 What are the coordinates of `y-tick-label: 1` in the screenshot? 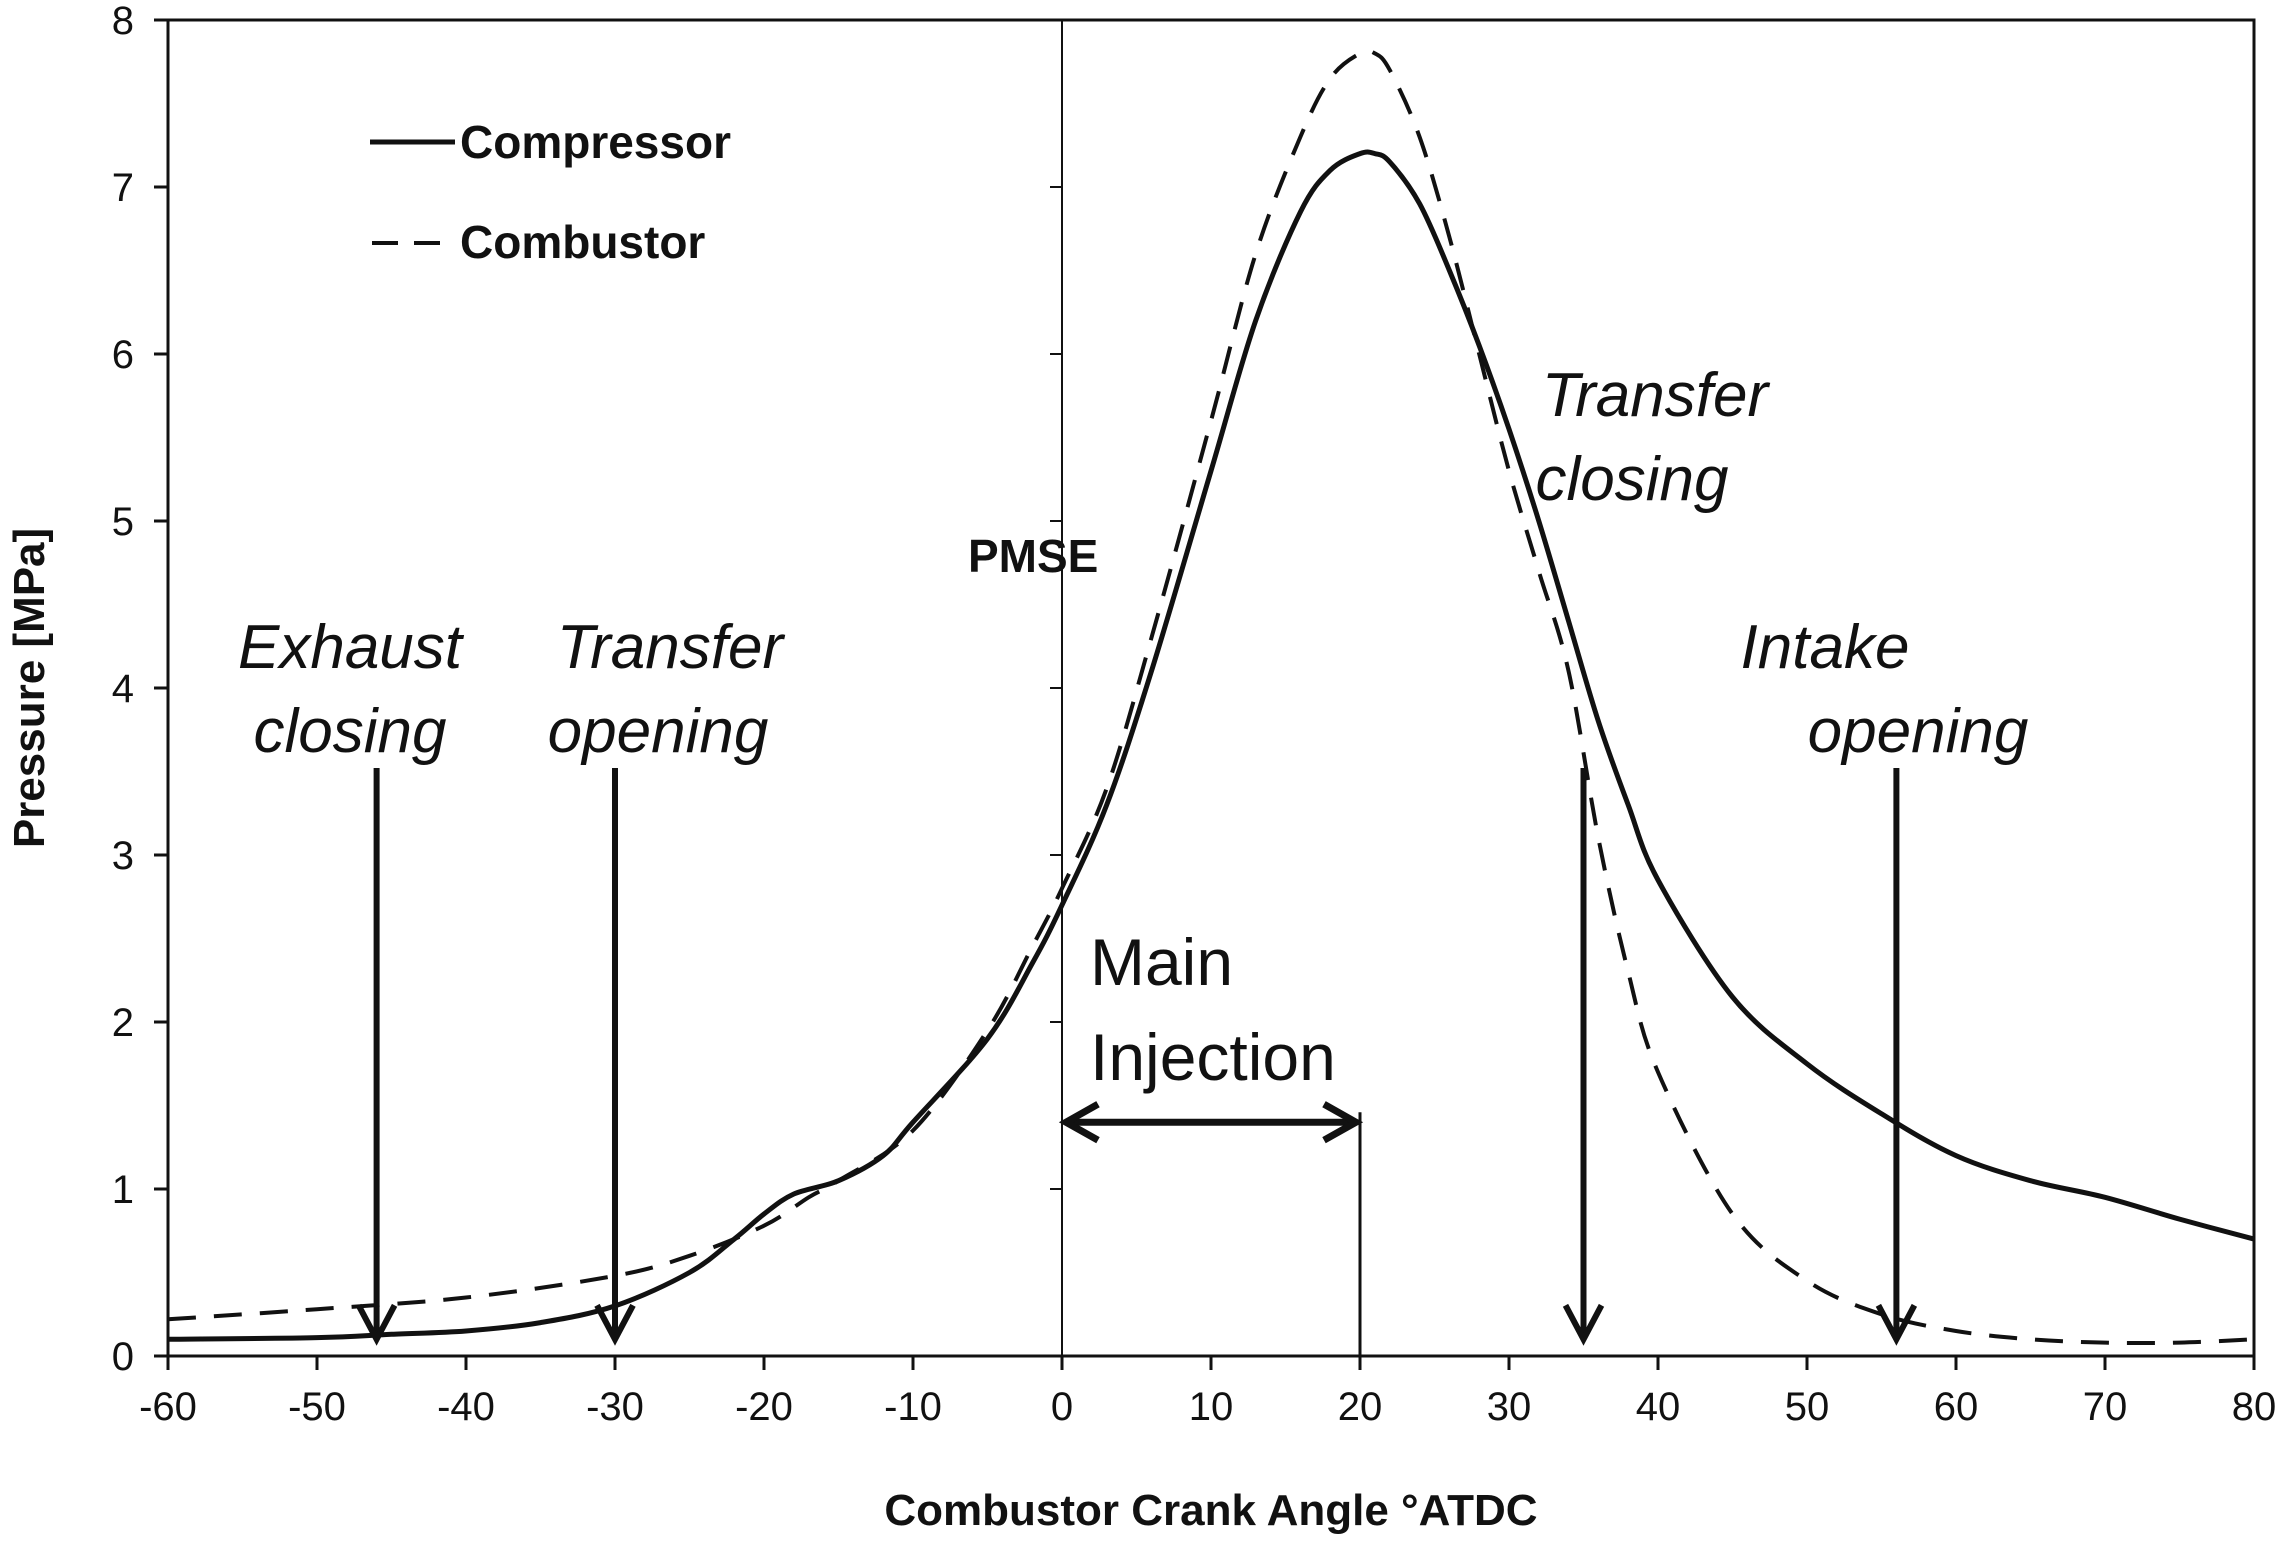 It's located at (123, 1190).